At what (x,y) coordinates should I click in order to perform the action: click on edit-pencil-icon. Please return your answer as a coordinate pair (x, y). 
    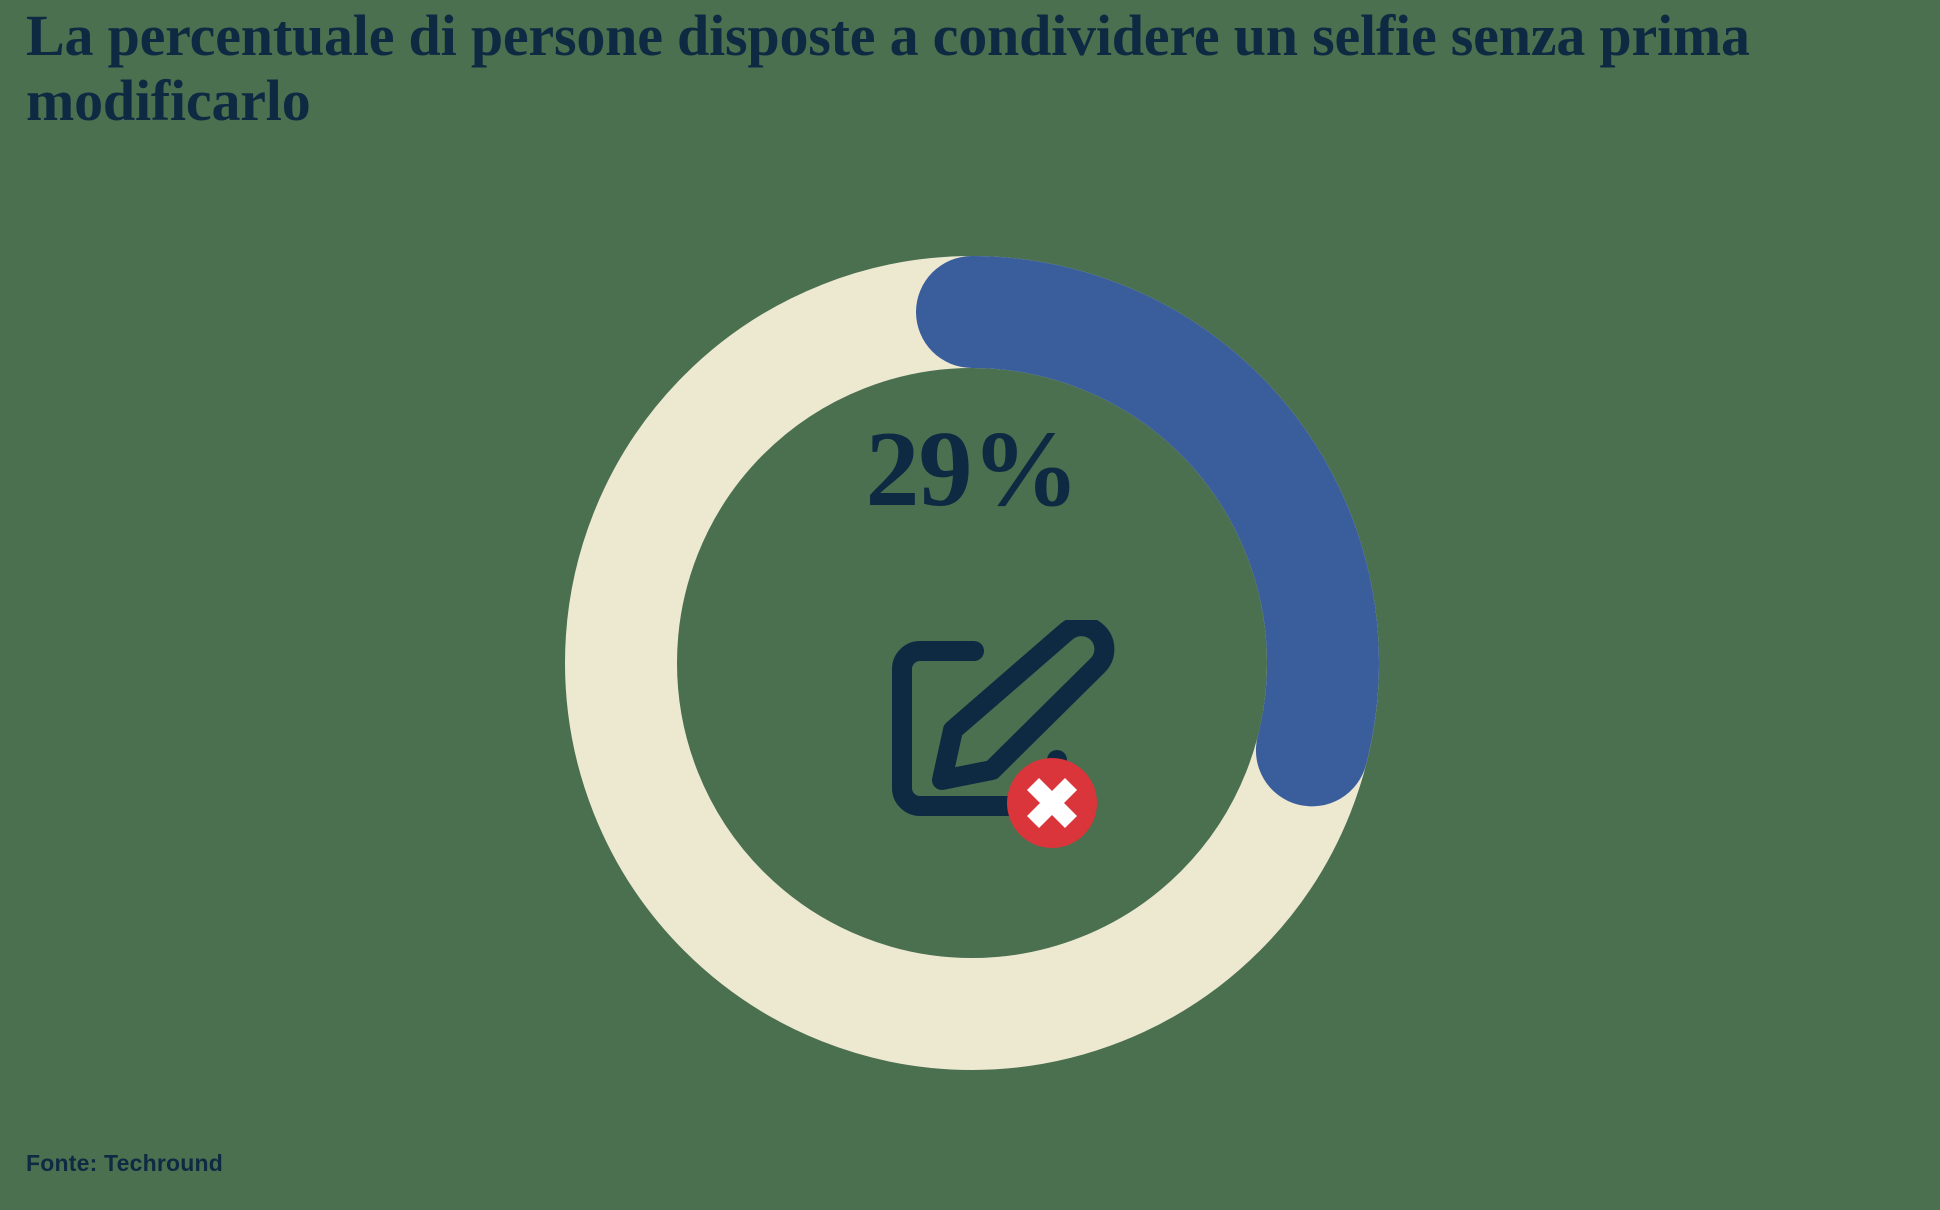
    Looking at the image, I should click on (1003, 732).